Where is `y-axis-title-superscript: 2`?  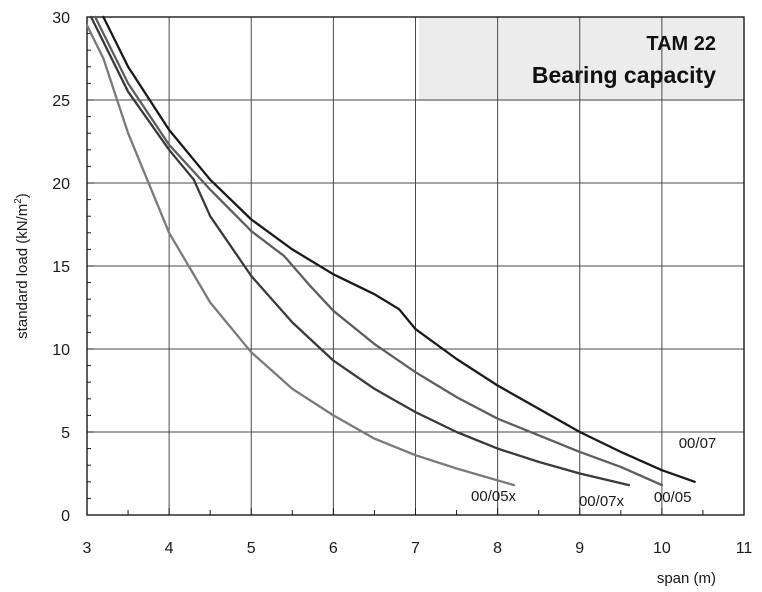
y-axis-title-superscript: 2 is located at coordinates (18, 201).